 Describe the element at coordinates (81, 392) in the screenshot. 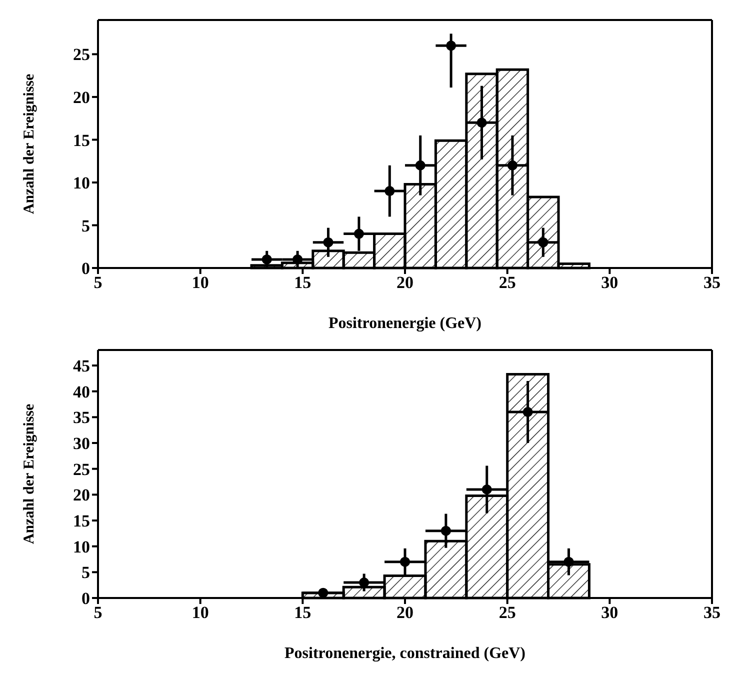

I see `y-tick-label: 40` at that location.